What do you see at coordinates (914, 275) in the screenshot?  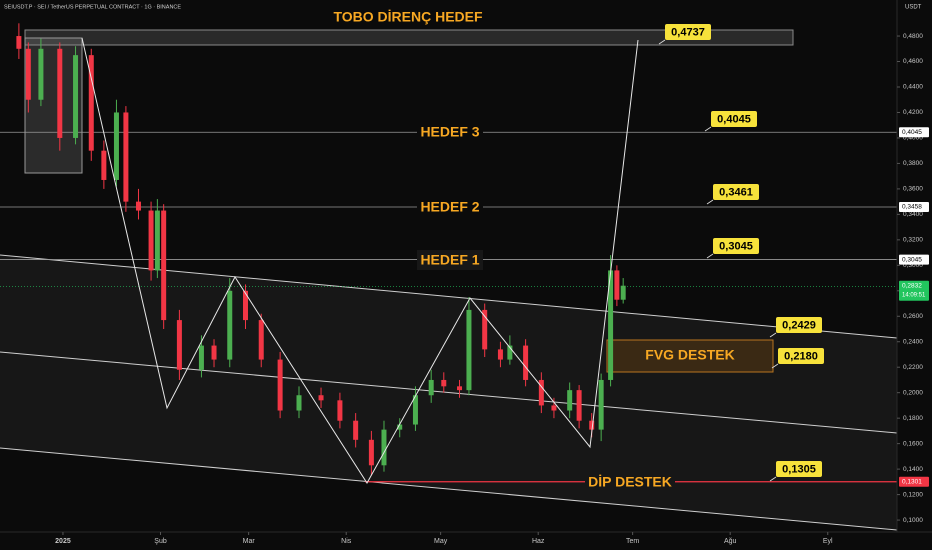 I see `price-axis` at bounding box center [914, 275].